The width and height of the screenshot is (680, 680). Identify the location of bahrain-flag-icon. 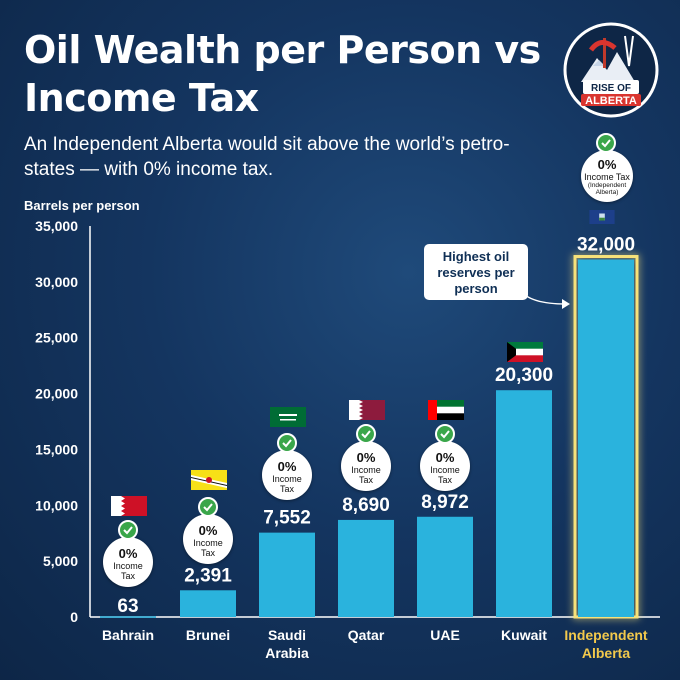
(129, 506).